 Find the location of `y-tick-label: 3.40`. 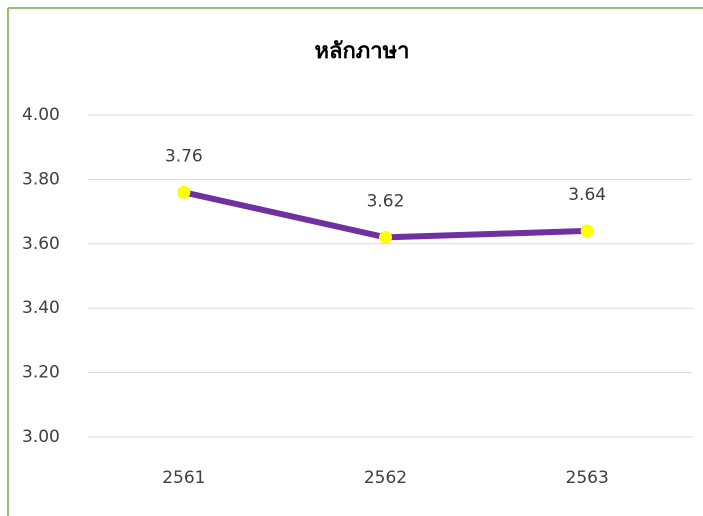

y-tick-label: 3.40 is located at coordinates (41, 308).